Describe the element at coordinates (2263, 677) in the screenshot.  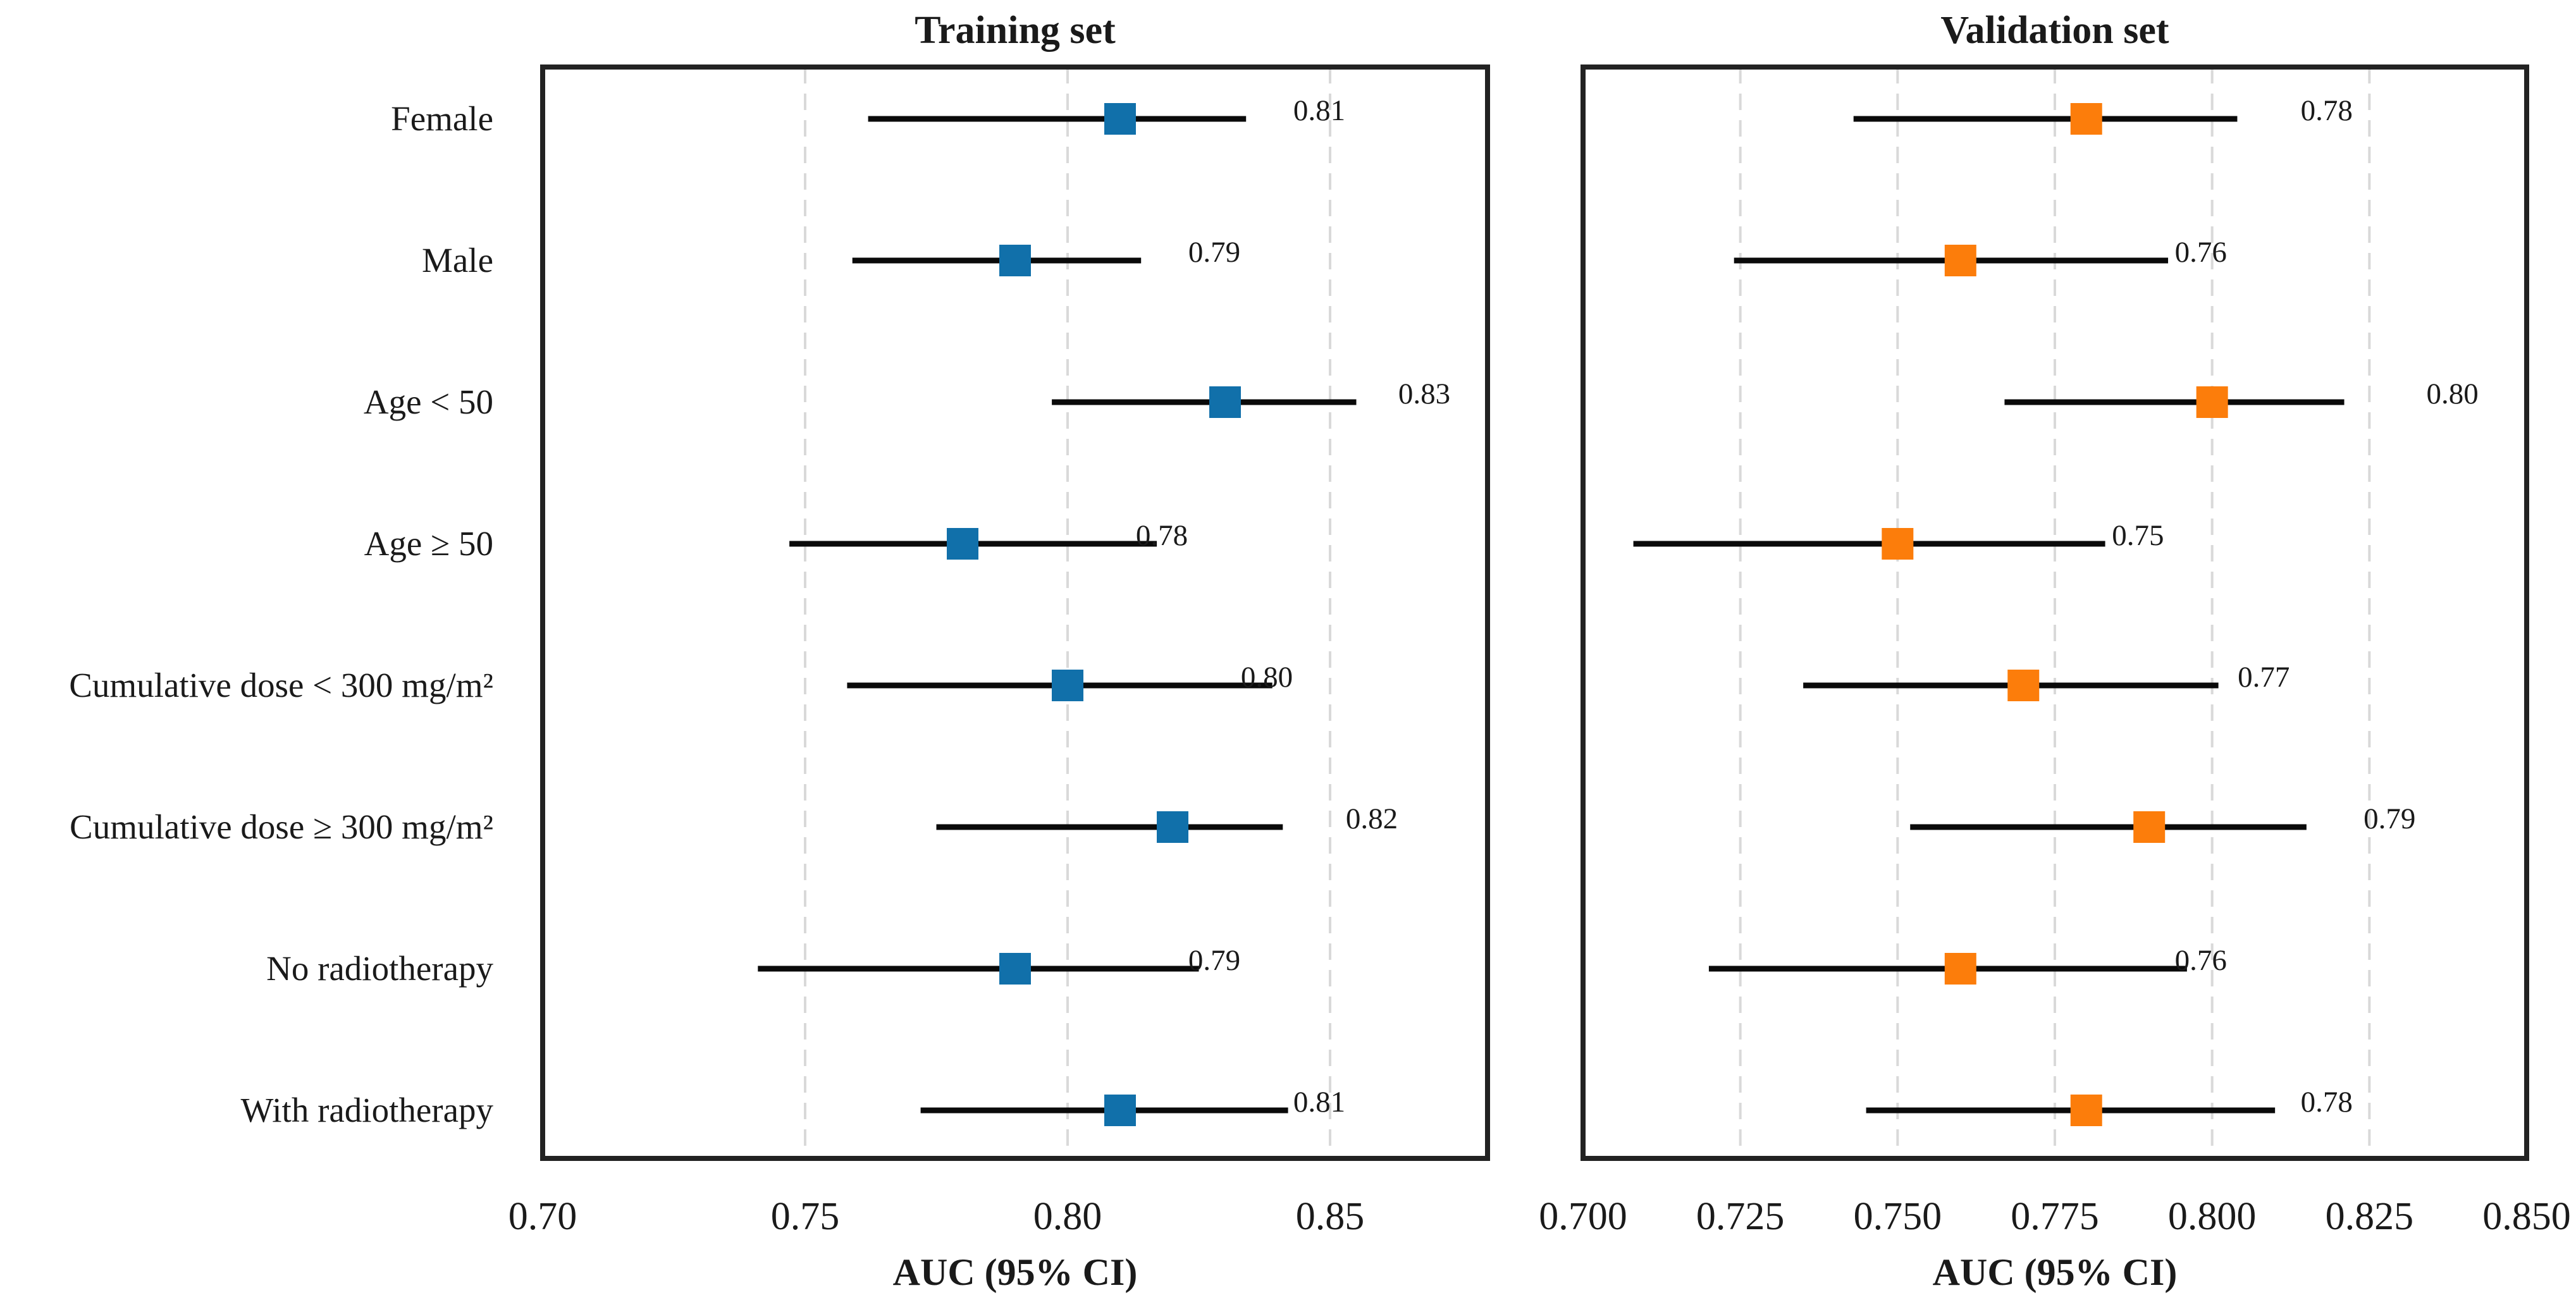
I see `validation-auc-value-label: 0.77` at that location.